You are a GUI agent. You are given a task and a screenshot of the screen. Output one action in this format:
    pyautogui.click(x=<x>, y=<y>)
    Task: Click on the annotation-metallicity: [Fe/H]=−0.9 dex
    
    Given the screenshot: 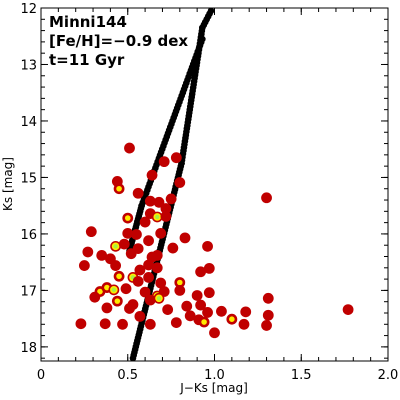 What is the action you would take?
    pyautogui.click(x=118, y=41)
    